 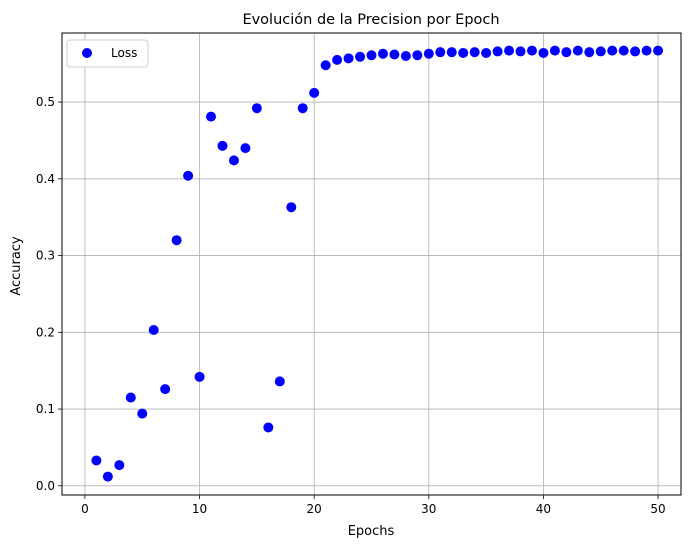 I want to click on chart-title: Evolución de la Precision por Epoch, so click(x=370, y=20).